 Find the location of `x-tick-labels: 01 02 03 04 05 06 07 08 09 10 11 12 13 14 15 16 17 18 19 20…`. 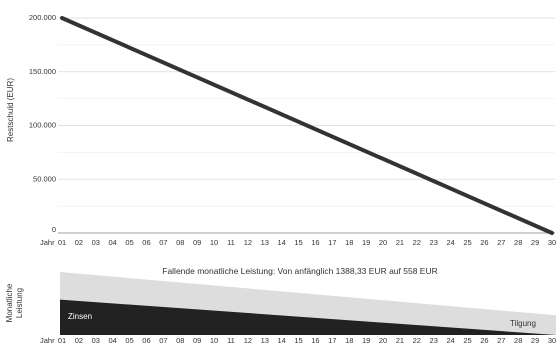

x-tick-labels: 01 02 03 04 05 06 07 08 09 10 11 12 13 14 15 16 17 18 19 20… is located at coordinates (307, 242).